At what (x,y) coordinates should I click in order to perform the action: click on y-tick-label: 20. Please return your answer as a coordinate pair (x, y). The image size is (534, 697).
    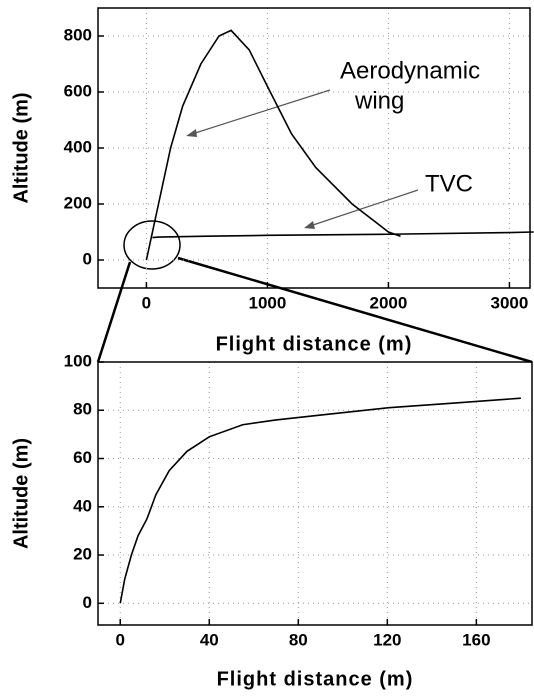
    Looking at the image, I should click on (82, 554).